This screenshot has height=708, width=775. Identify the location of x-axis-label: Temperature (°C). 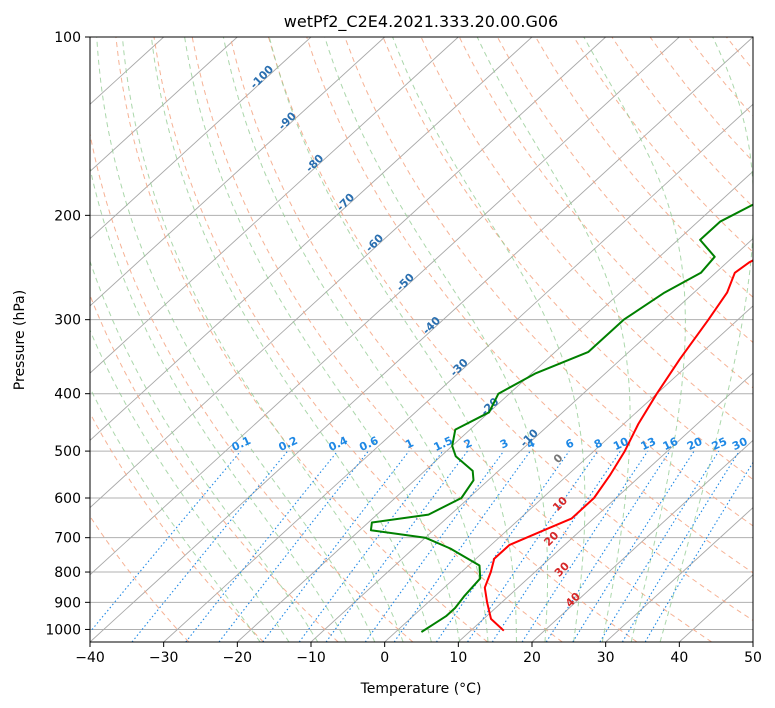
(421, 689).